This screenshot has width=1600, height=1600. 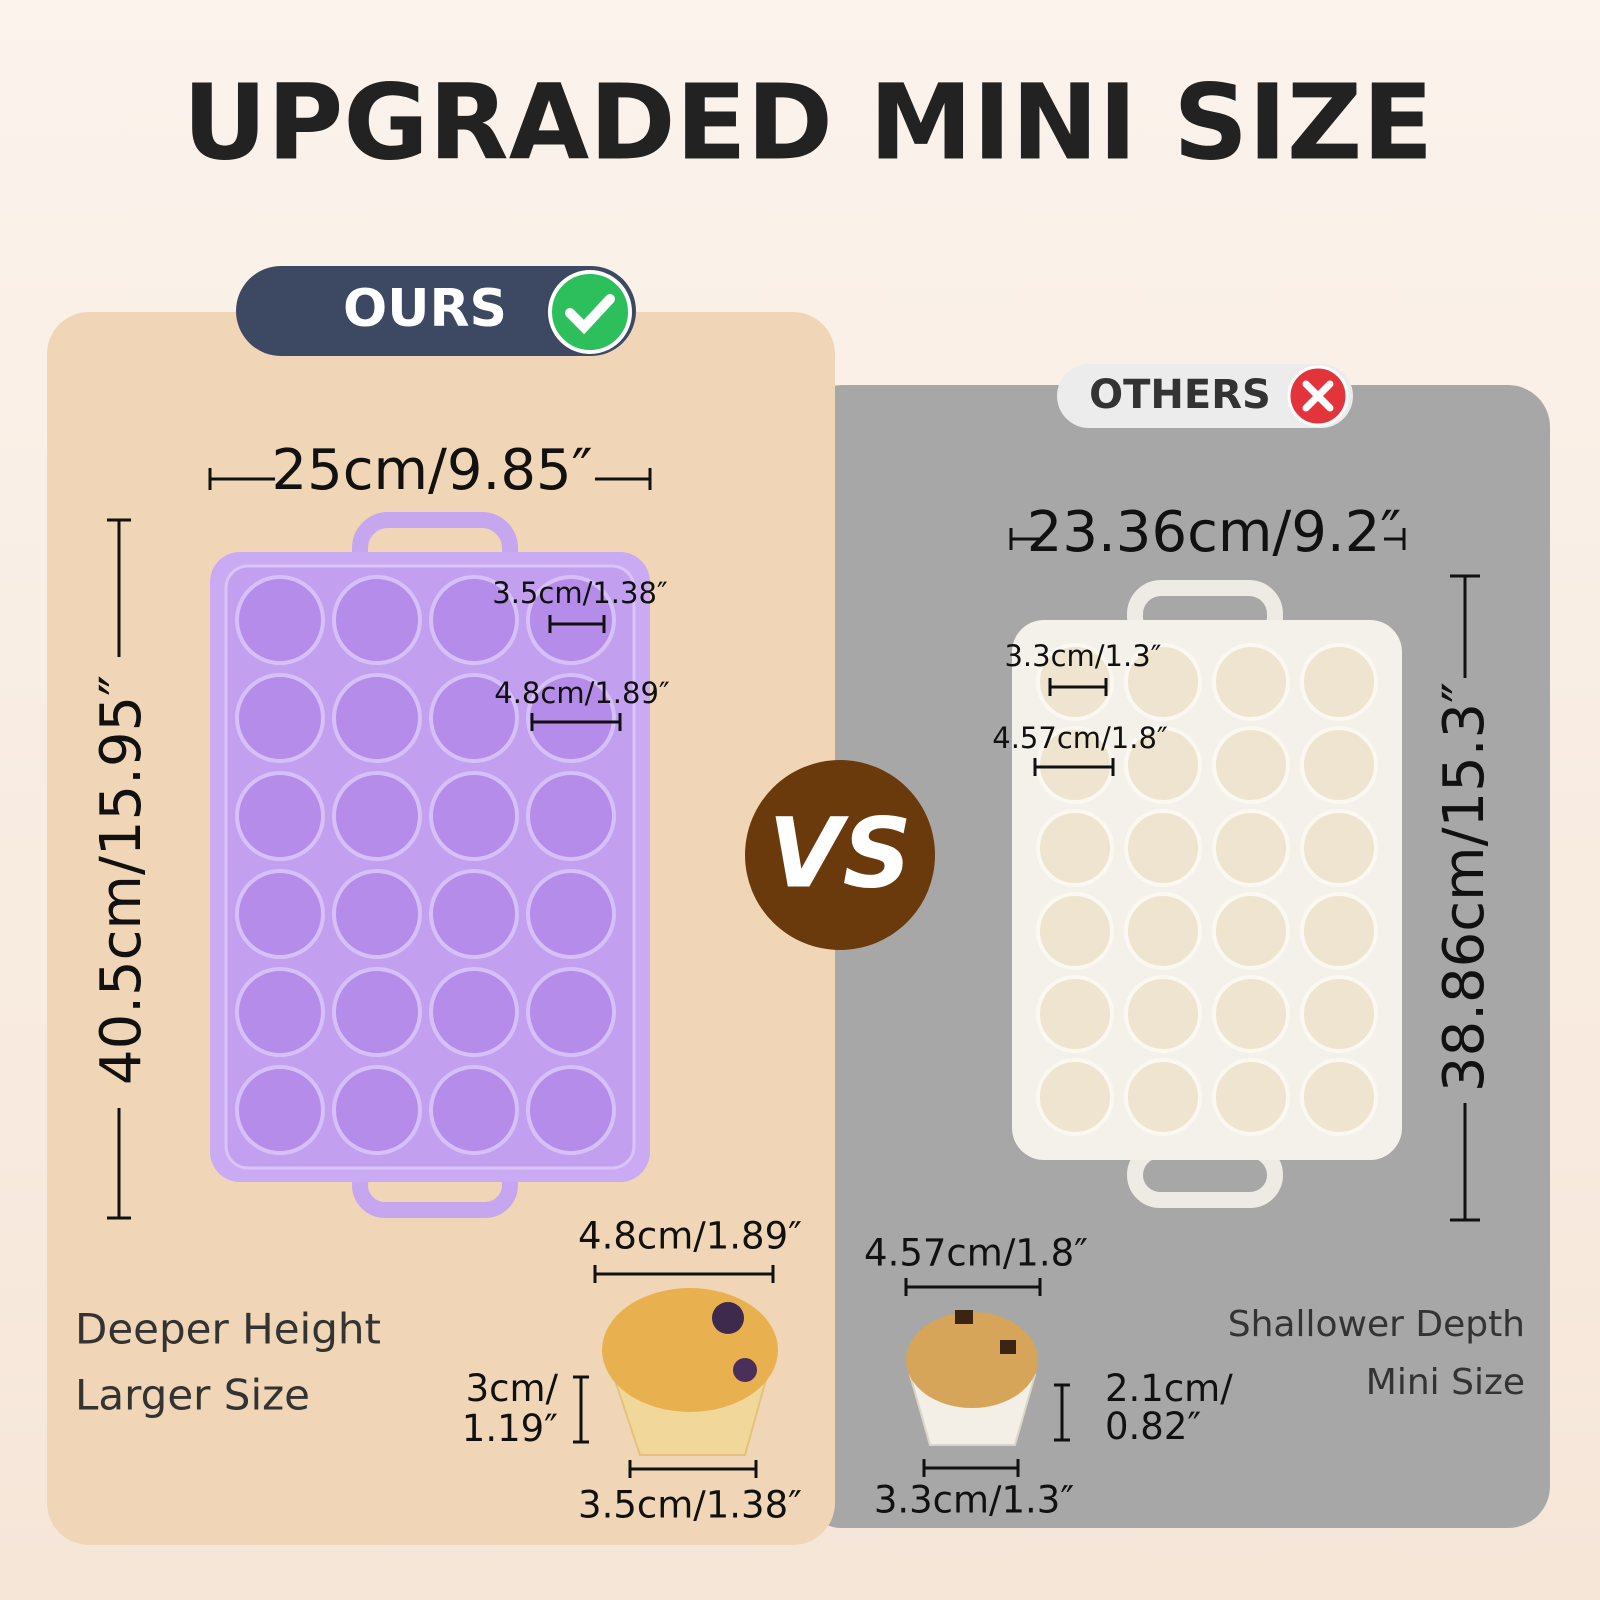 I want to click on ours-muffin-top: 4.8cm/1.89″, so click(x=690, y=1236).